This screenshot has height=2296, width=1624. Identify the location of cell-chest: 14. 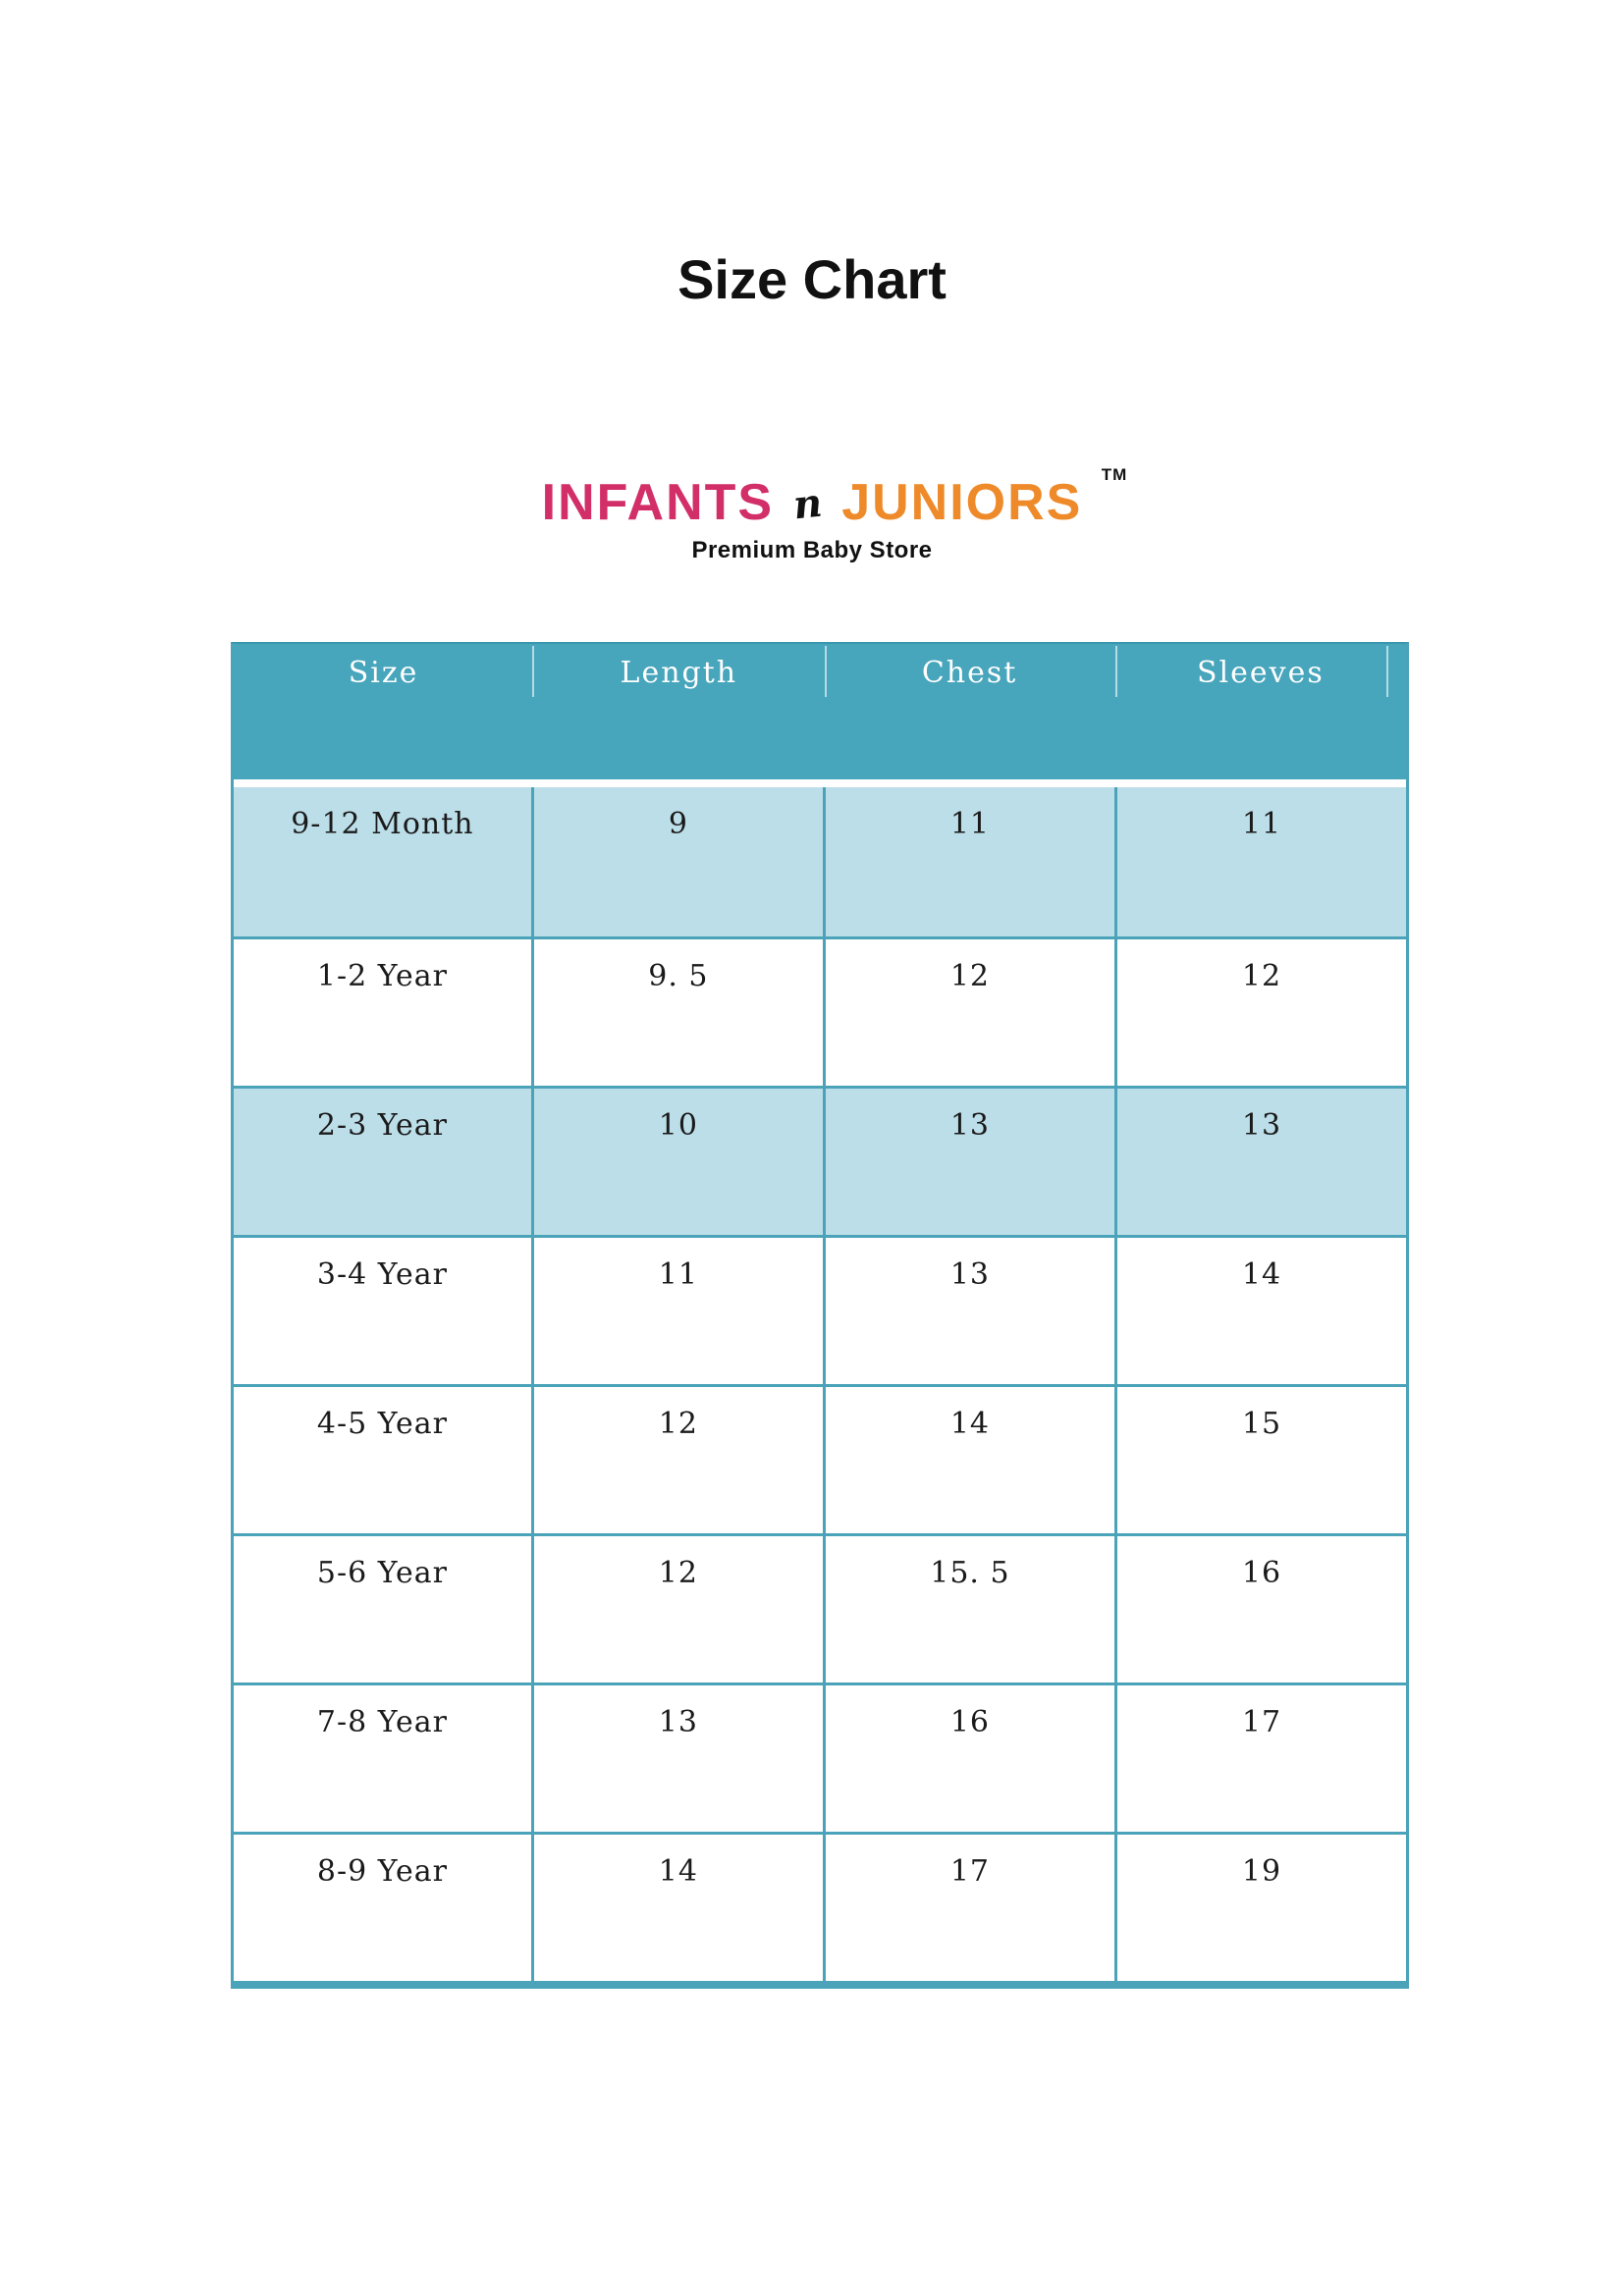
(968, 1460).